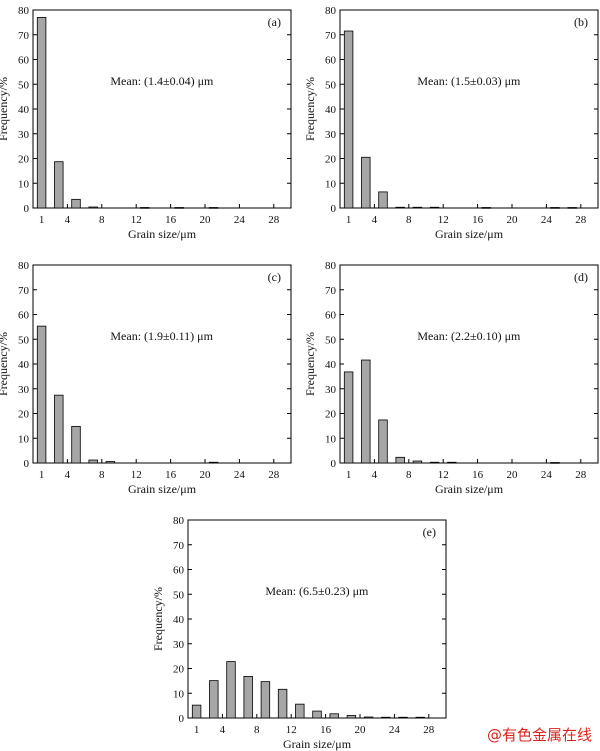 The height and width of the screenshot is (751, 600). I want to click on mean-annotation: Mean: (2.2±0.10) μm, so click(469, 336).